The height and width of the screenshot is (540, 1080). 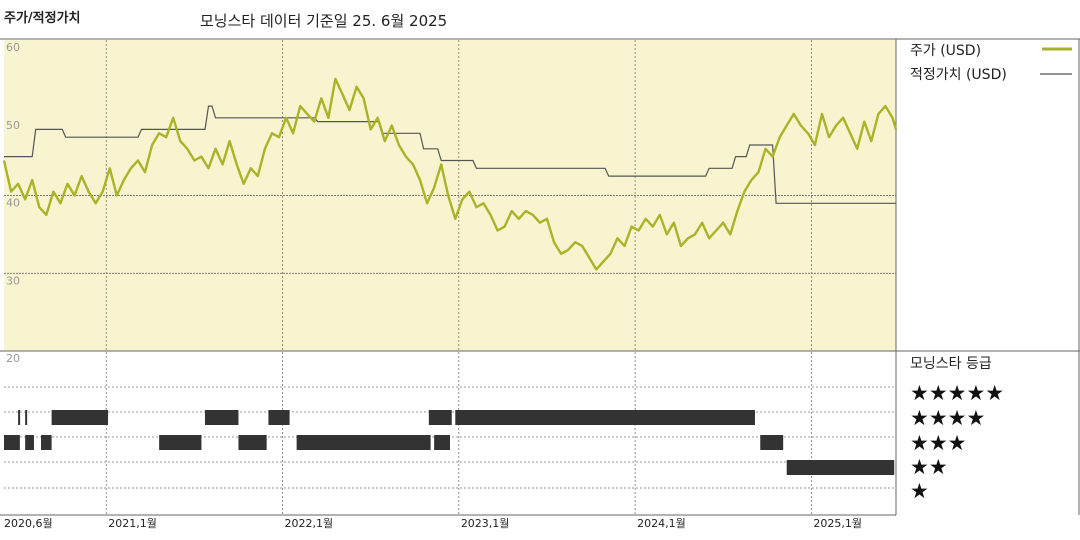 I want to click on x-tick-label: 2025,1월, so click(x=837, y=523).